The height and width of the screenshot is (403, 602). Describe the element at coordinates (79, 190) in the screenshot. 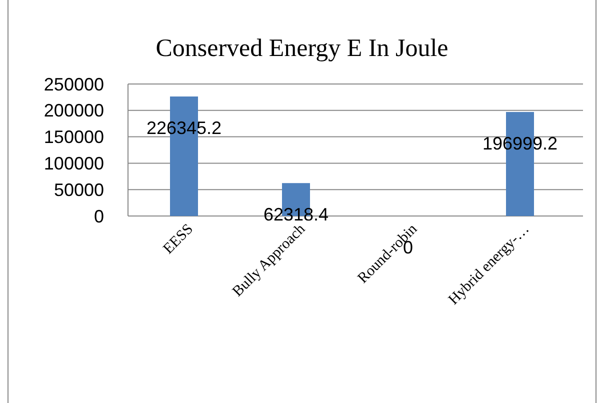

I see `y-tick-label: 50000` at that location.